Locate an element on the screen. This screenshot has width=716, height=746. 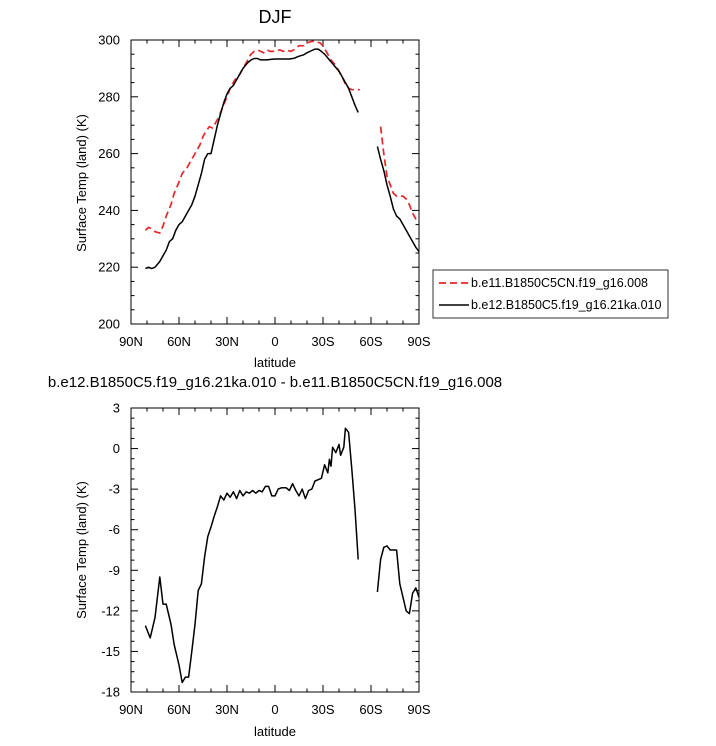
bottom-x-tick-label: 0 is located at coordinates (274, 709).